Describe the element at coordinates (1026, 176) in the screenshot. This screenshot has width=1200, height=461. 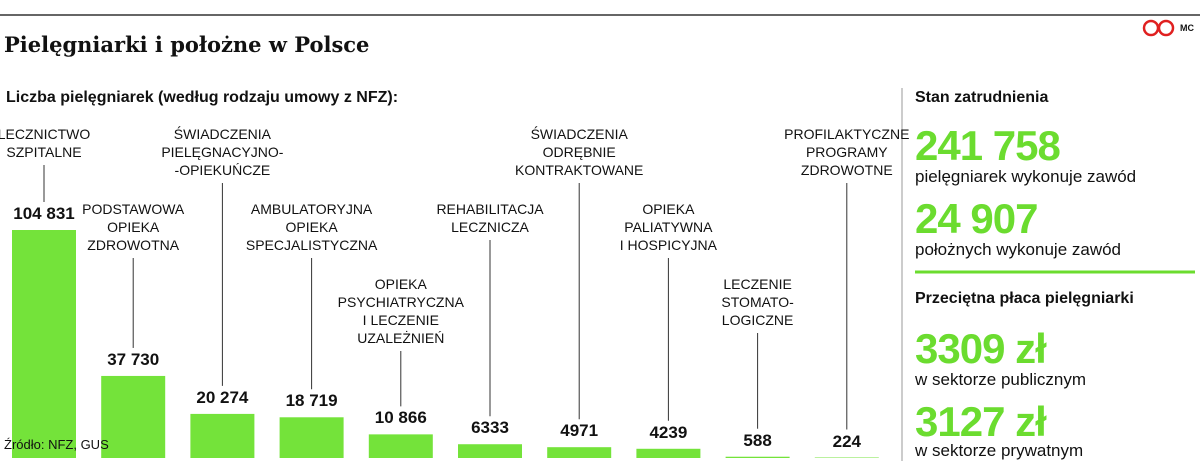
I see `stat-text: pielęgniarek wykonuje zawód` at that location.